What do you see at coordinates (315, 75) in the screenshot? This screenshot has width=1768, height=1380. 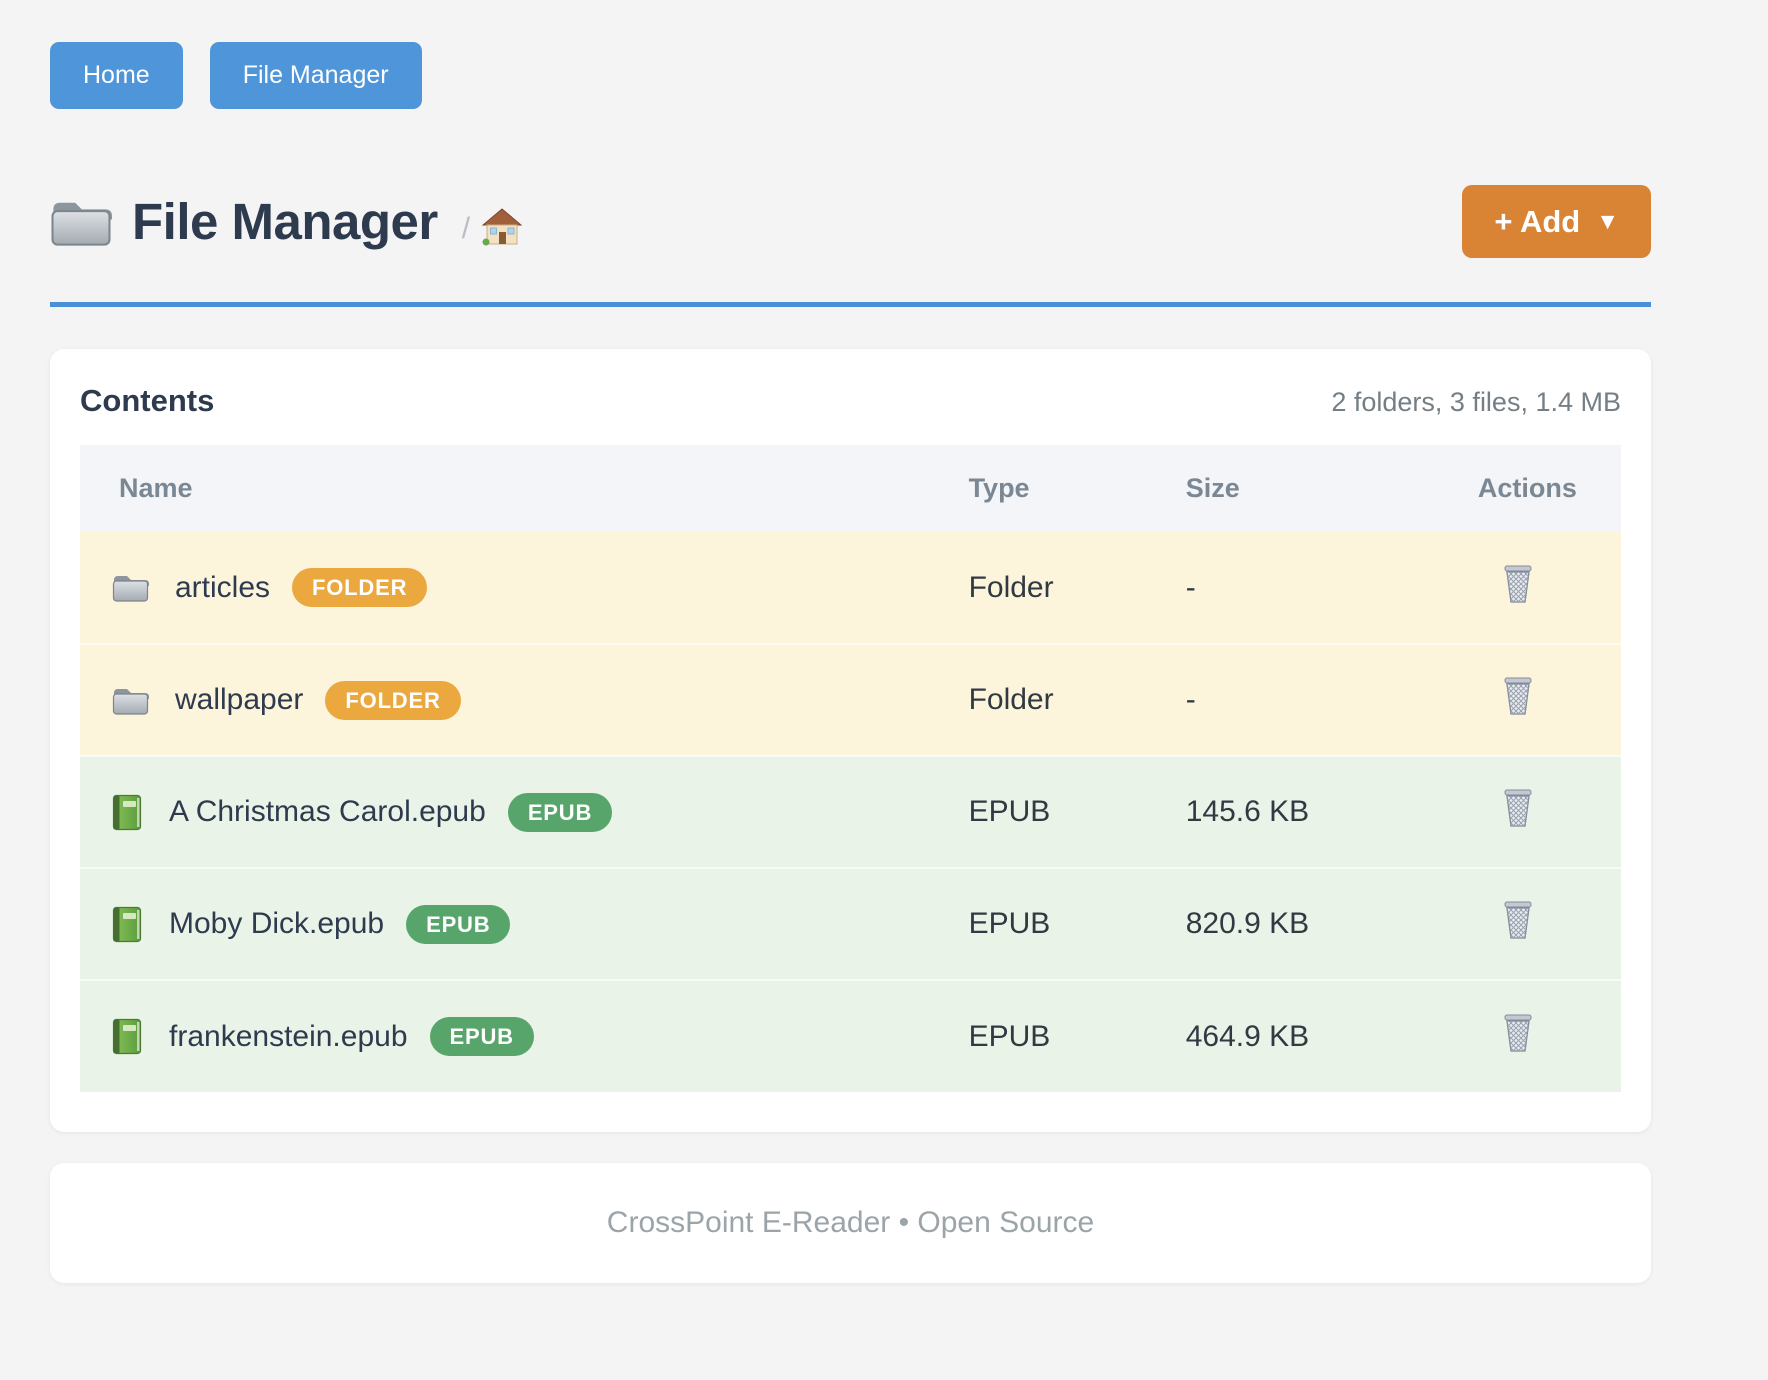 I see `nav-button-file-manager: File Manager` at bounding box center [315, 75].